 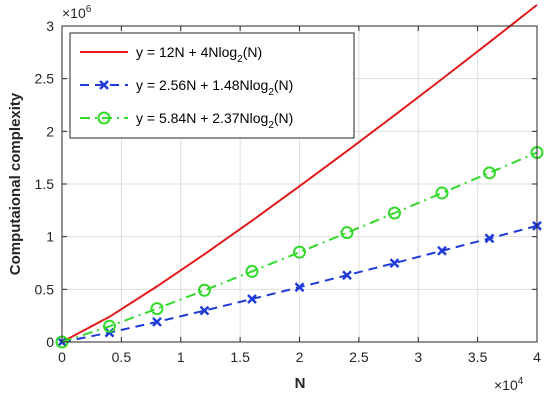 I want to click on x-axis-title: N, so click(x=300, y=383).